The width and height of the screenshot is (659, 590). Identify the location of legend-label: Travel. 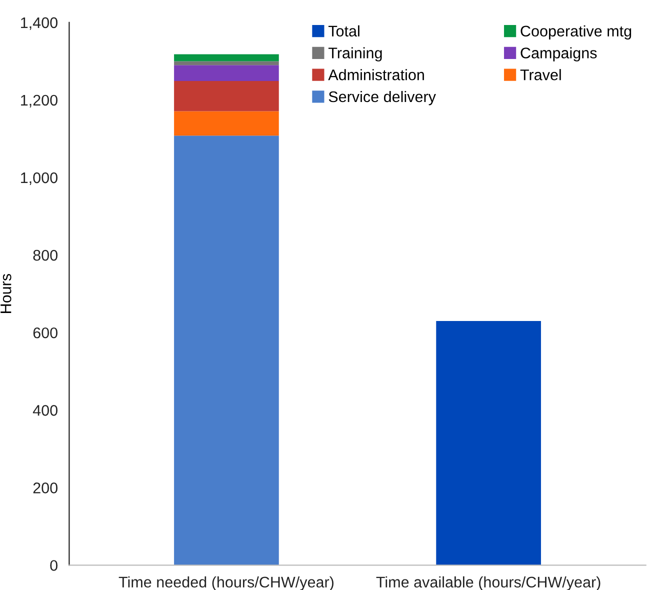
(540, 74).